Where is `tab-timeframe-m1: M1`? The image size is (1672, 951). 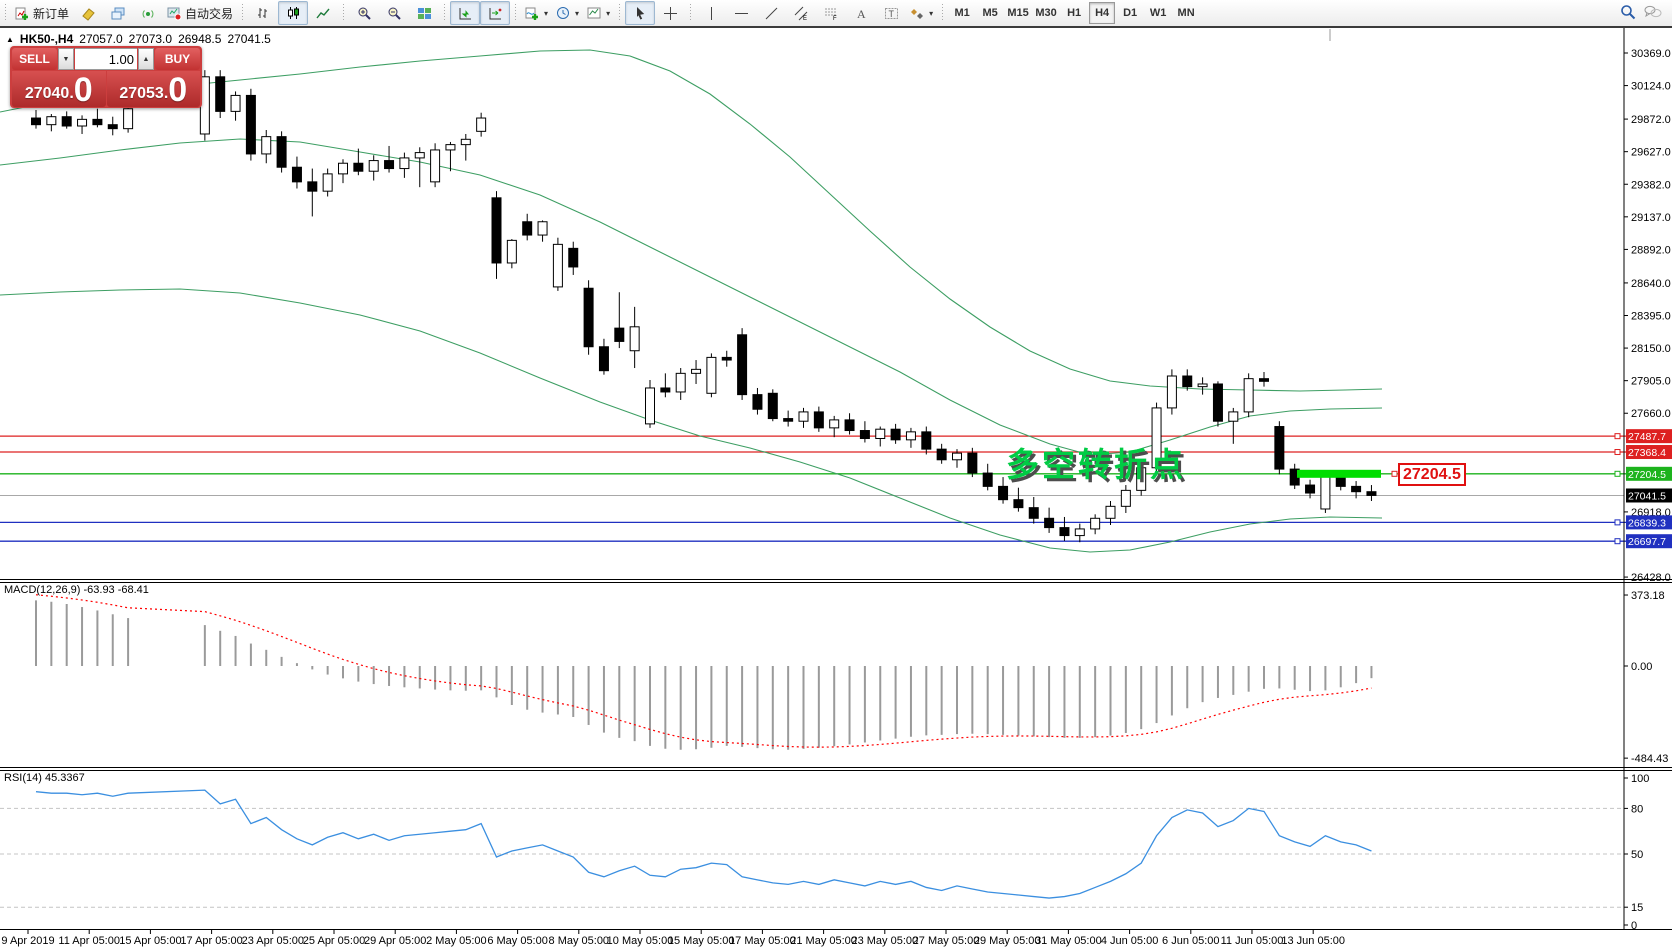 tab-timeframe-m1: M1 is located at coordinates (962, 13).